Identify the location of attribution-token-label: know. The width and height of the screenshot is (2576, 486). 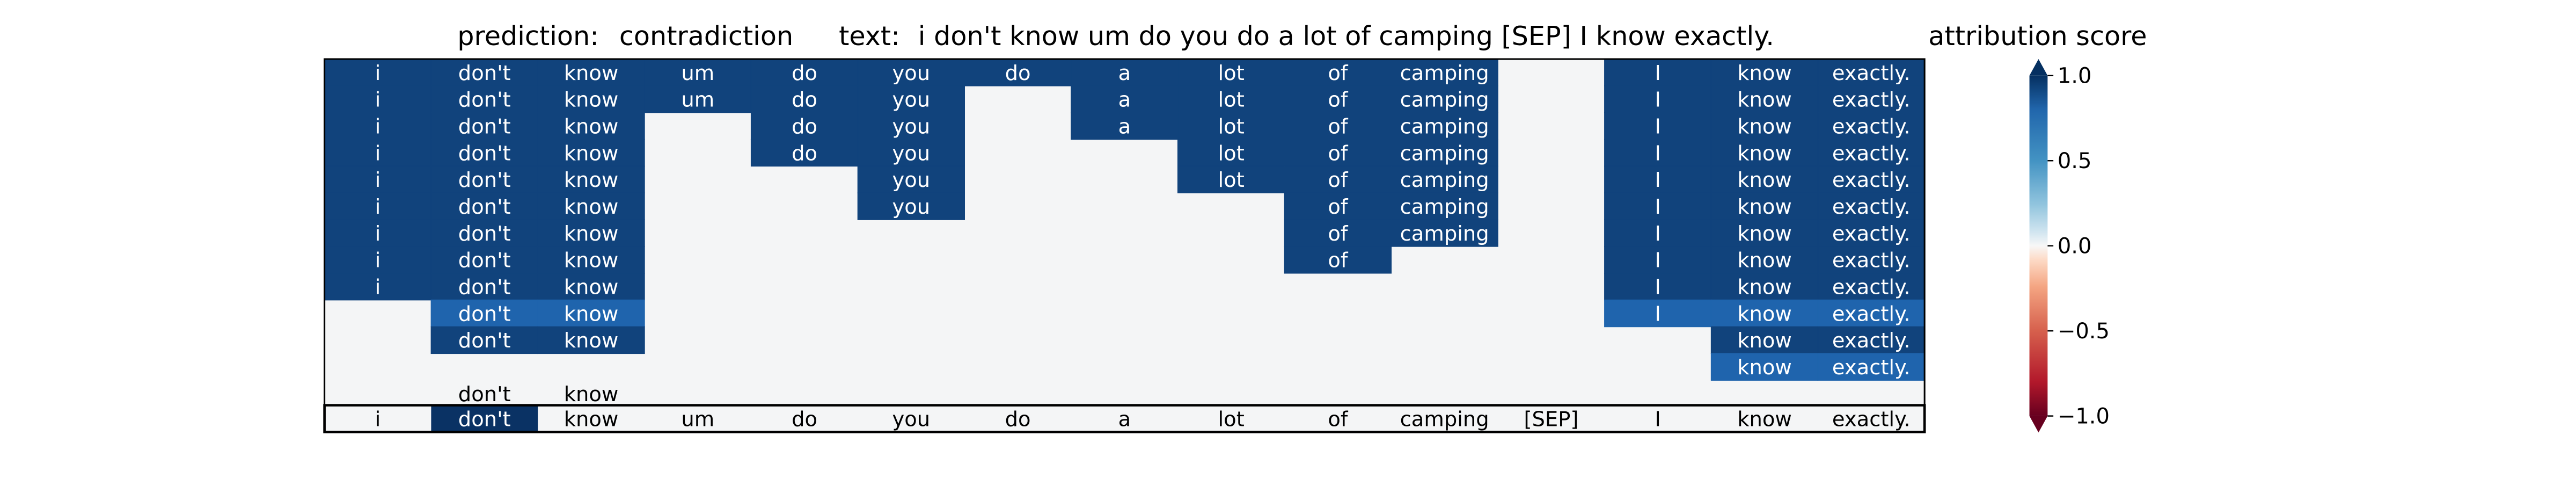
(1764, 419).